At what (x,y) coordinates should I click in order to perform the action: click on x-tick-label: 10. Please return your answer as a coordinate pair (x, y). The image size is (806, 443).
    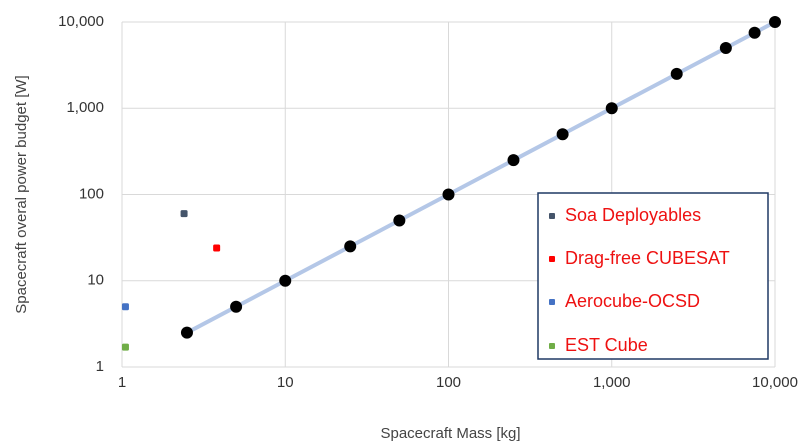
    Looking at the image, I should click on (285, 382).